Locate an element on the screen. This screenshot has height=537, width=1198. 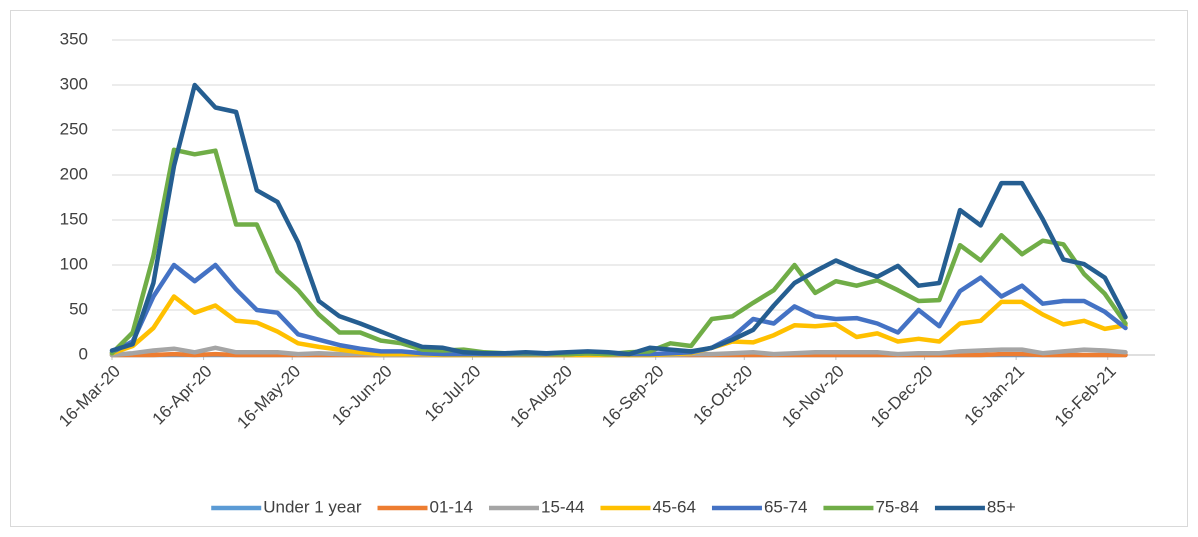
y-tick-label: 350 is located at coordinates (74, 38).